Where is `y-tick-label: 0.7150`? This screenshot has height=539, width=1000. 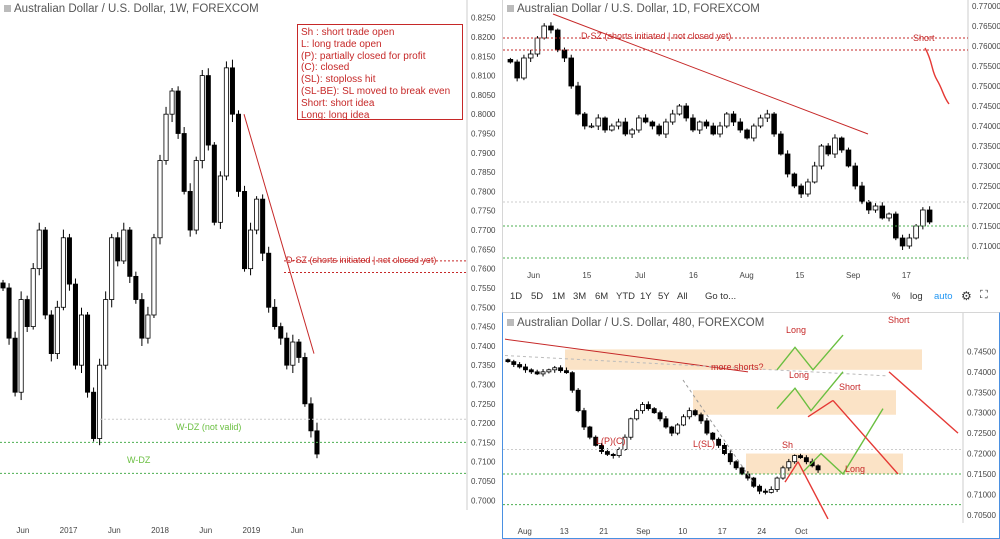
y-tick-label: 0.7150 is located at coordinates (483, 442).